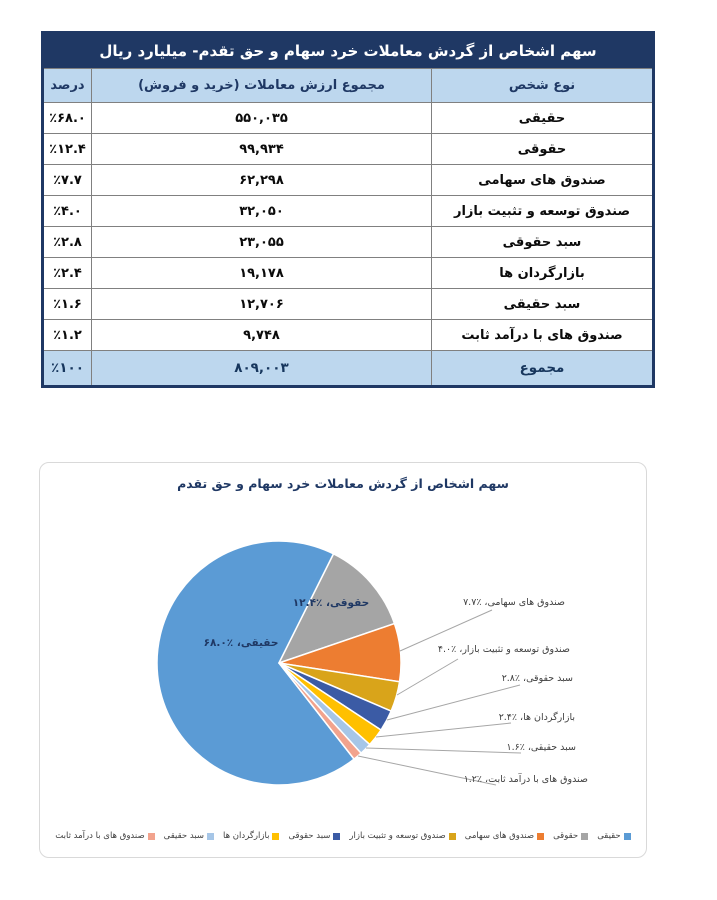  Describe the element at coordinates (67, 118) in the screenshot. I see `cell-percent: ٪۶۸.۰` at that location.